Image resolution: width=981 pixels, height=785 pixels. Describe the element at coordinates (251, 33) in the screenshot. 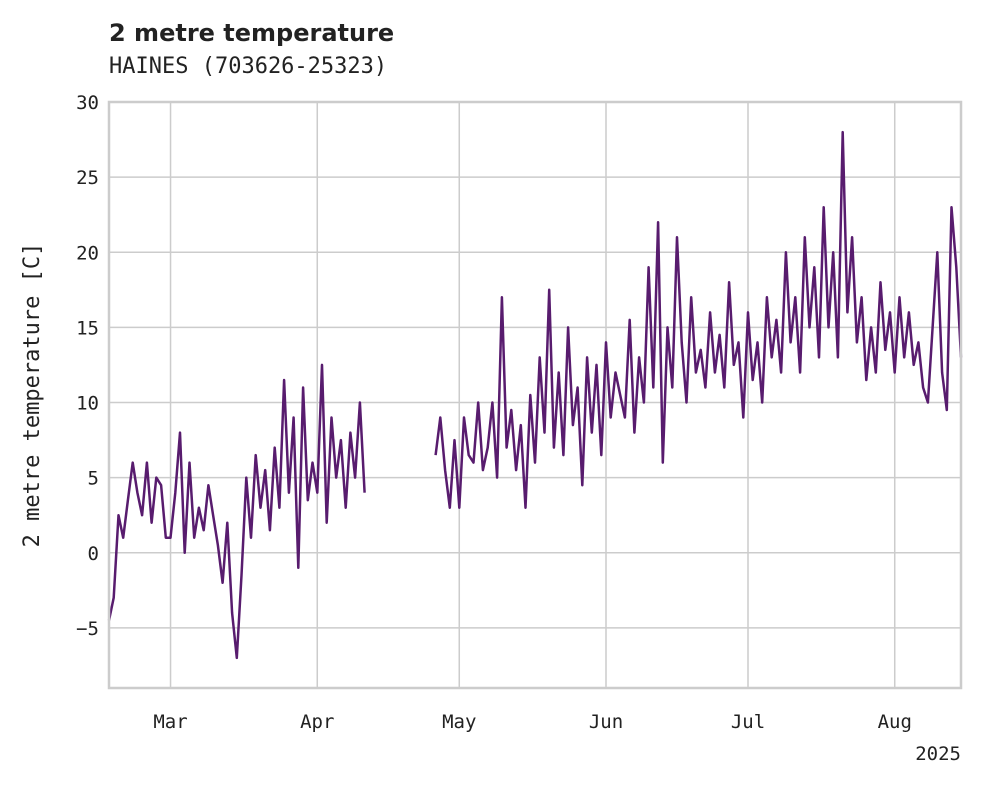

I see `chart-title: 2 metre temperature` at that location.